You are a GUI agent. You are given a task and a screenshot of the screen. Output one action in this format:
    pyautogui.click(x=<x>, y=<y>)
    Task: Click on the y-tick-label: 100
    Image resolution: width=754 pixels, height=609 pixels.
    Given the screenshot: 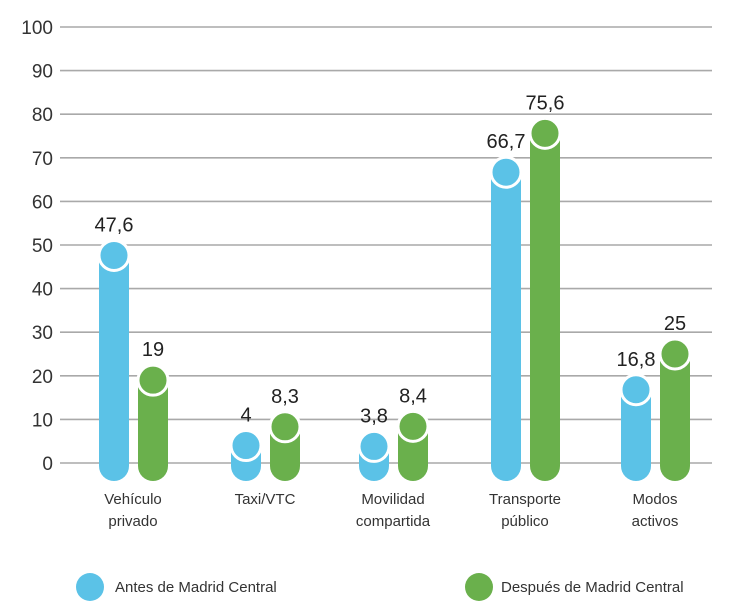 What is the action you would take?
    pyautogui.click(x=37, y=28)
    